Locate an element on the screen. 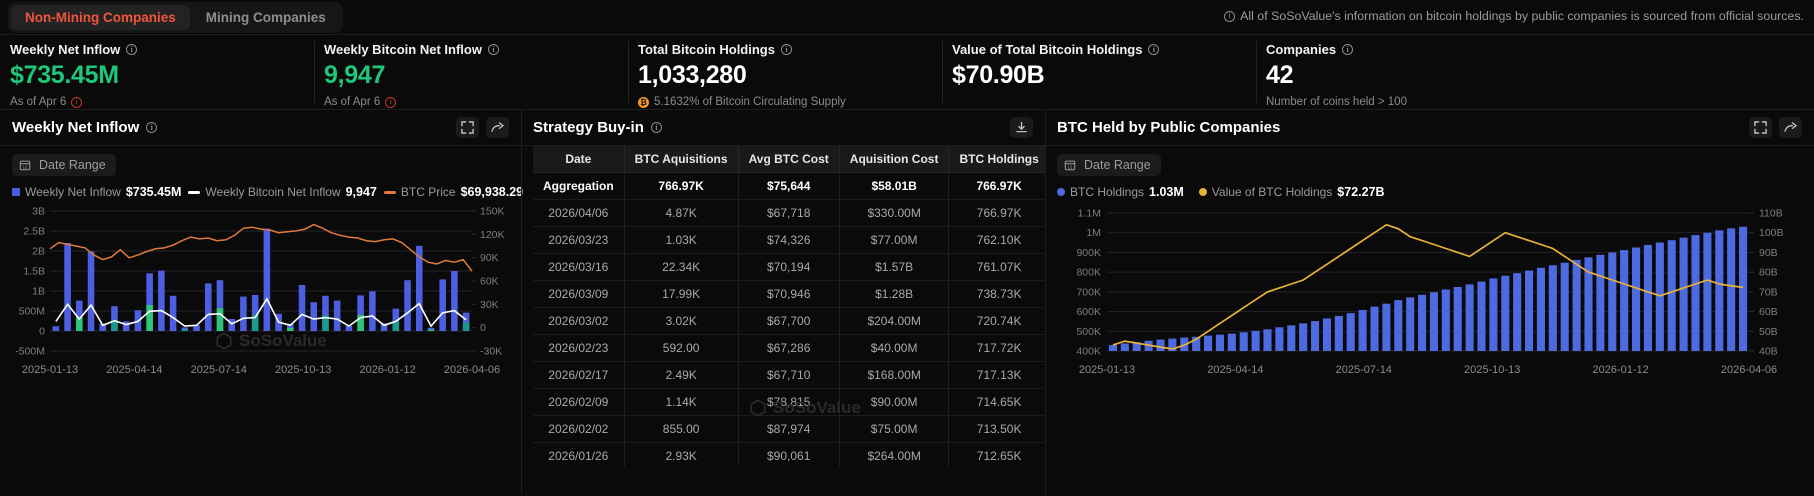 This screenshot has height=496, width=1814. cell-btc-aquisitions: 766.97K is located at coordinates (681, 186).